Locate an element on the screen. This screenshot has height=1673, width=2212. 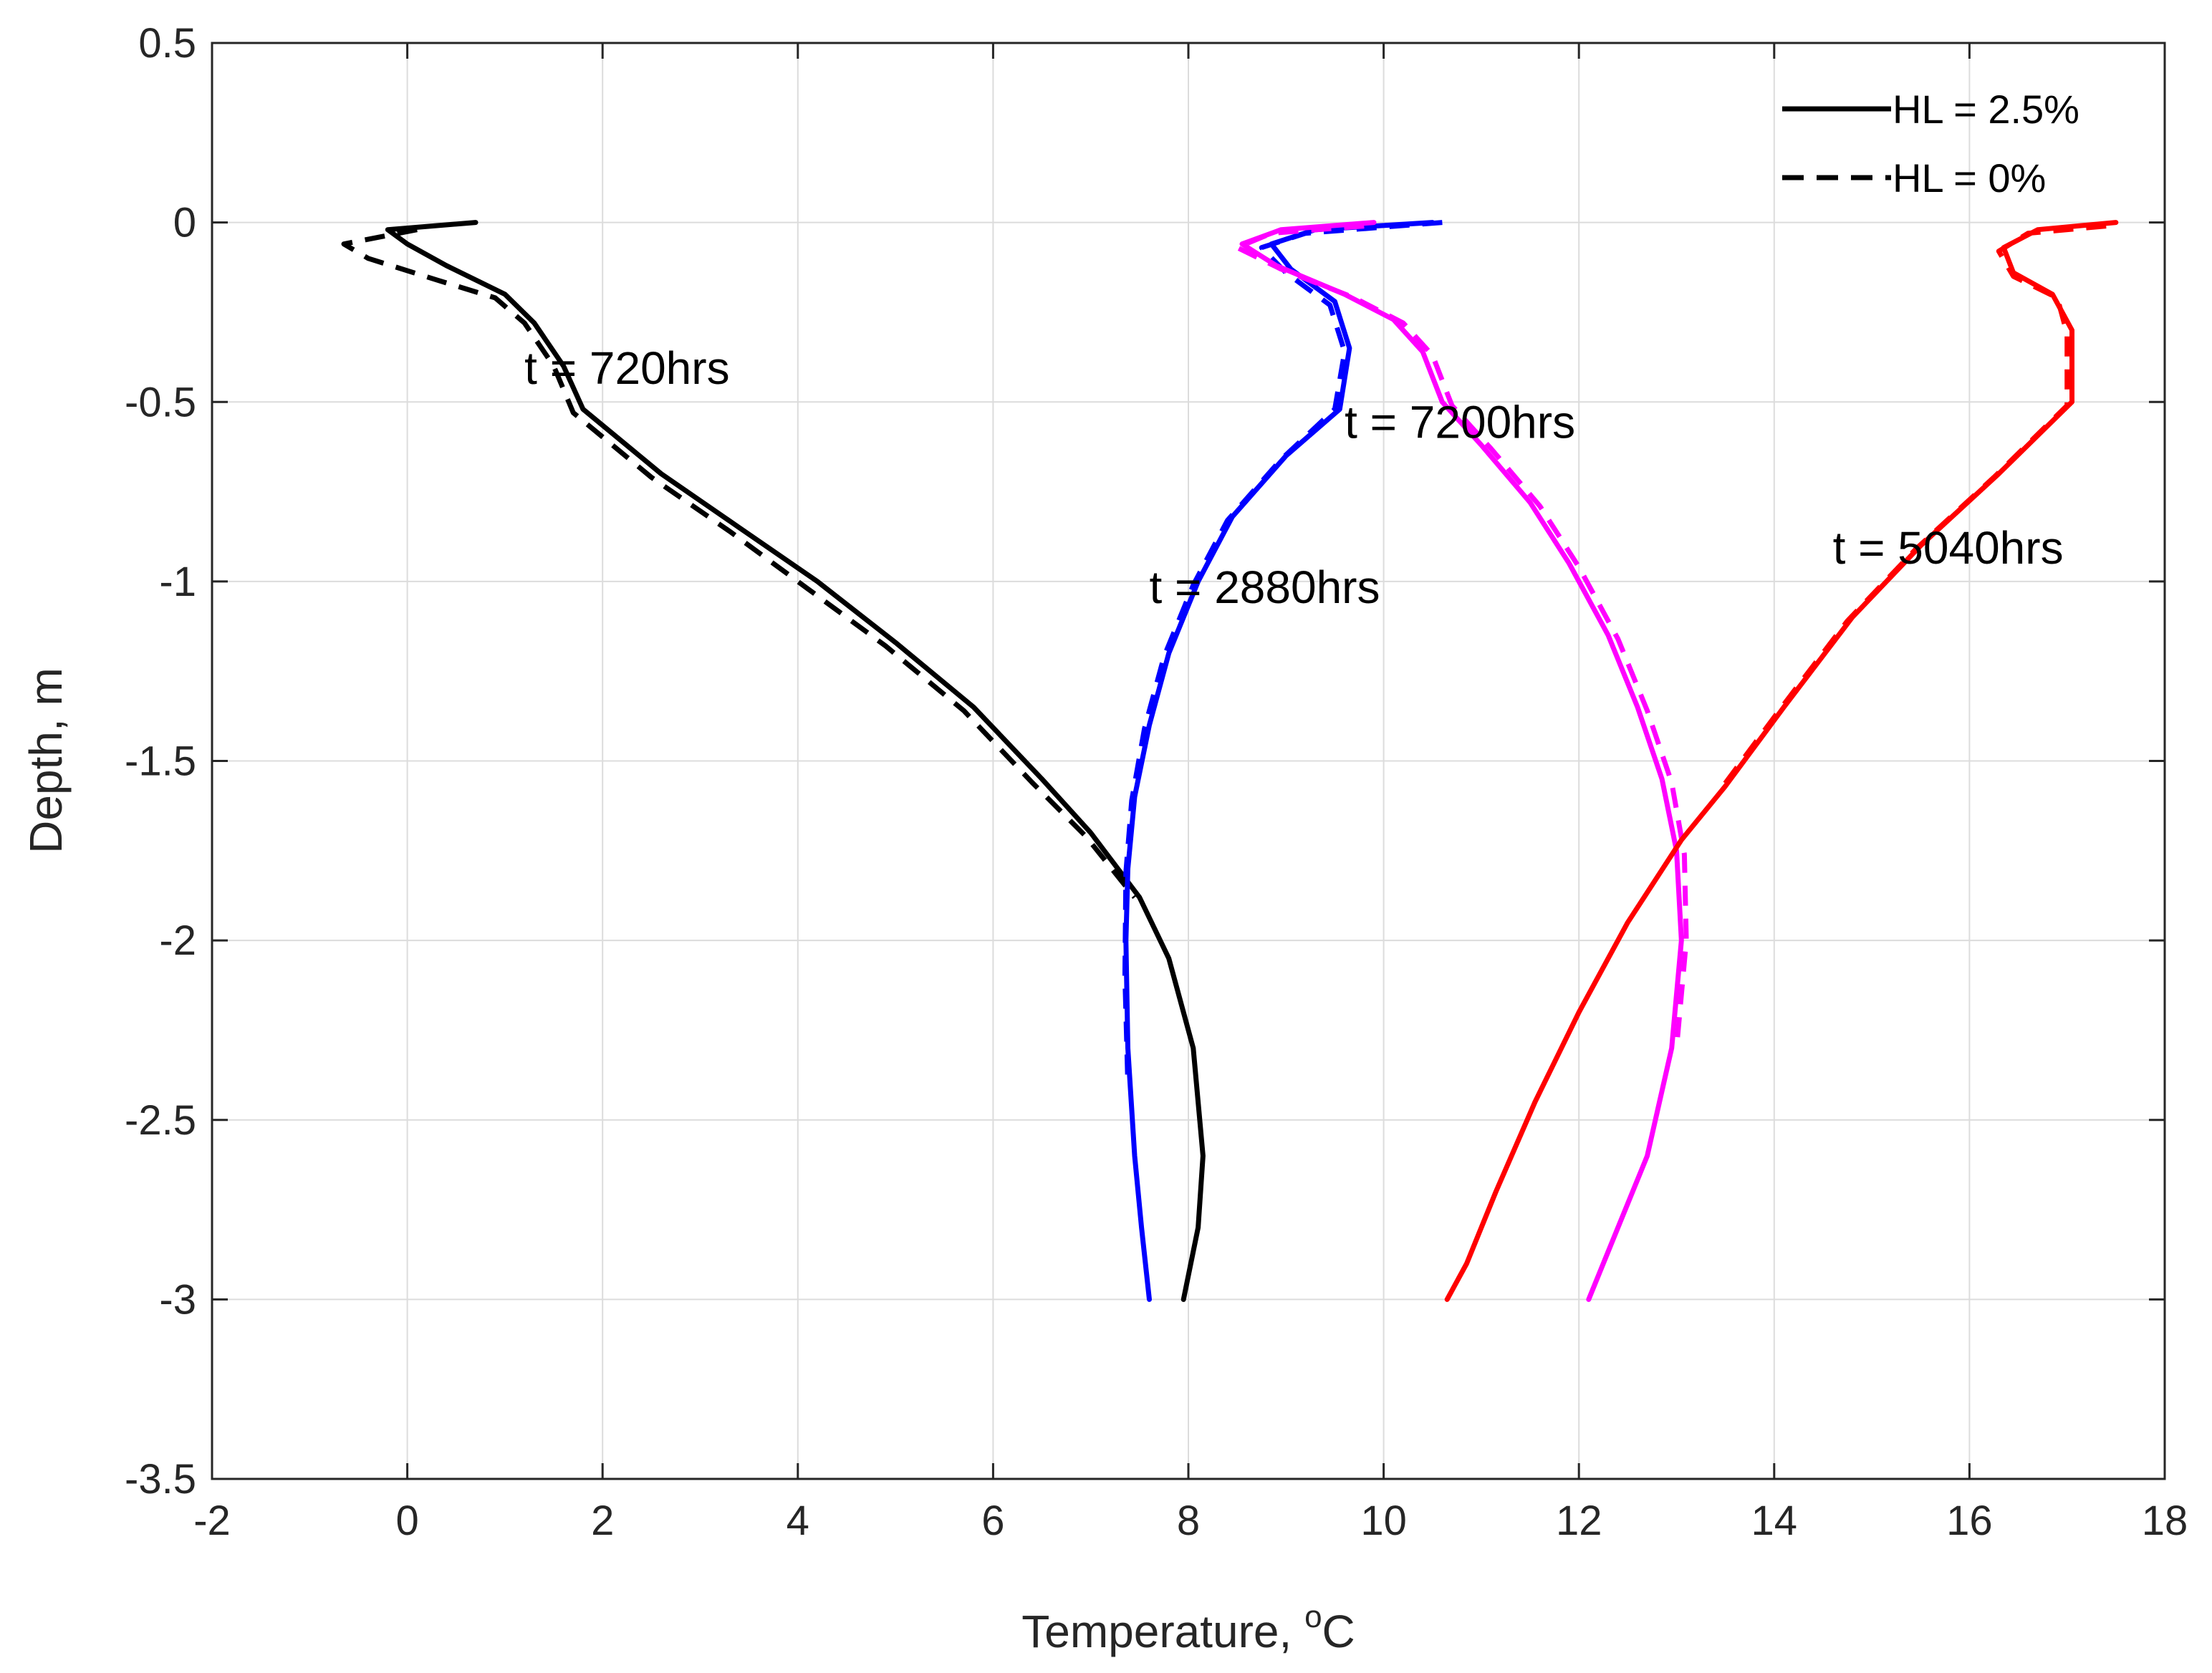
x-axis-label: Temperature, oC is located at coordinates (1188, 1628).